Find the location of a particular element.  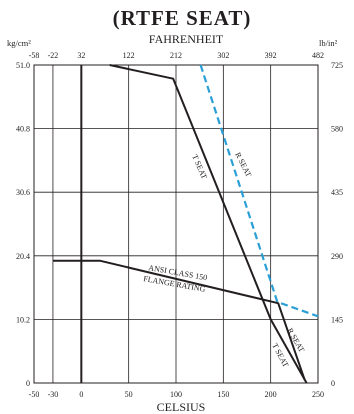

x-tick-label: 0 is located at coordinates (81, 394).